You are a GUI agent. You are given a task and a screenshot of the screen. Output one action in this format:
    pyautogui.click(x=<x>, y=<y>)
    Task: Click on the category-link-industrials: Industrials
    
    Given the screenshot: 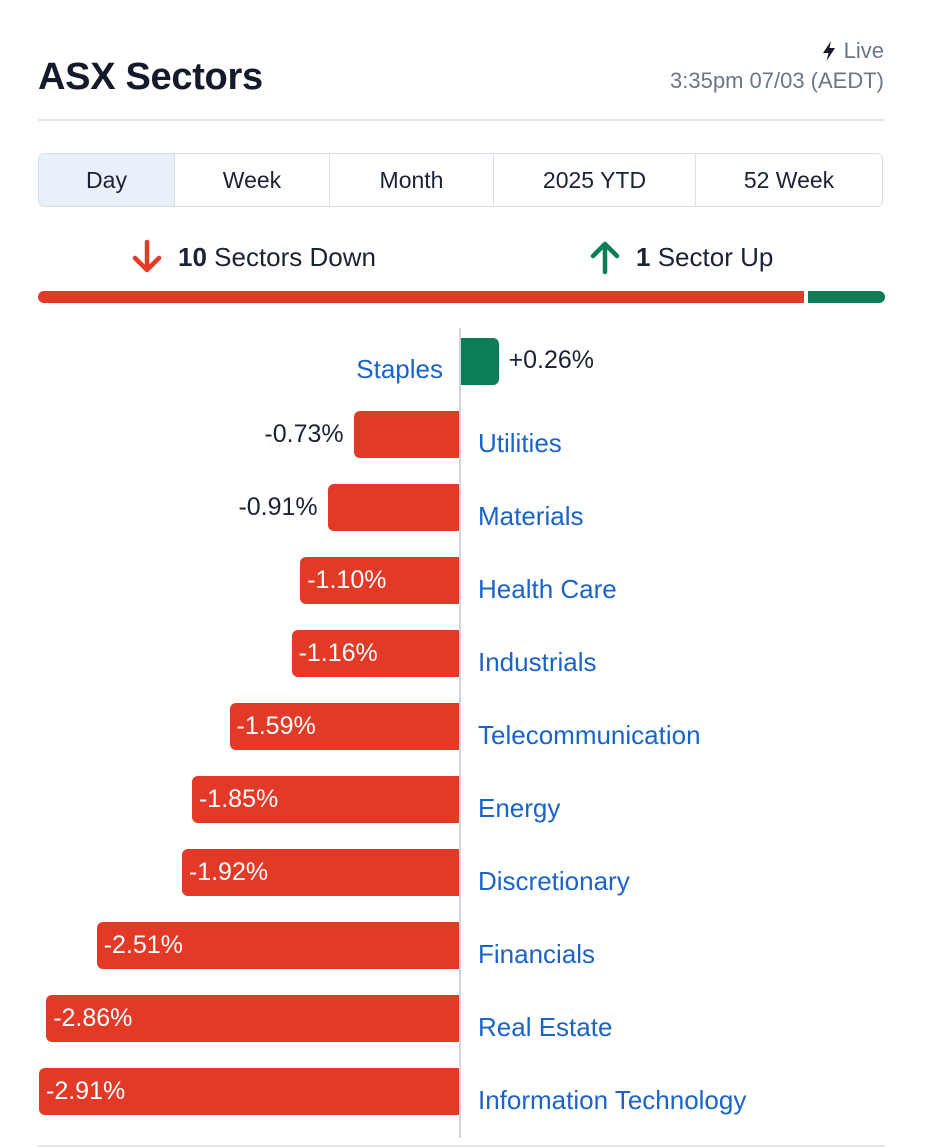 What is the action you would take?
    pyautogui.click(x=537, y=662)
    